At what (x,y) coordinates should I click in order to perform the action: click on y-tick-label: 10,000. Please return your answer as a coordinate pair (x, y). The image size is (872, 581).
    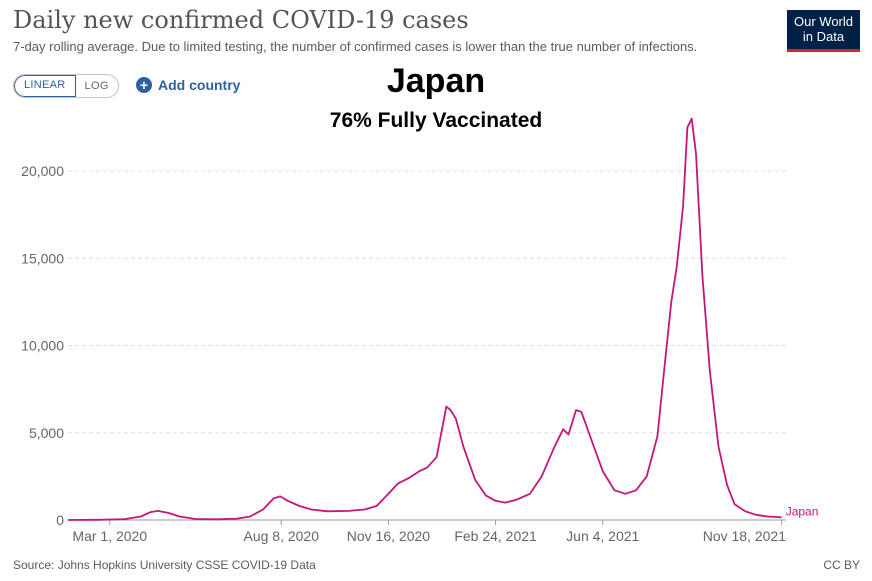
    Looking at the image, I should click on (42, 346).